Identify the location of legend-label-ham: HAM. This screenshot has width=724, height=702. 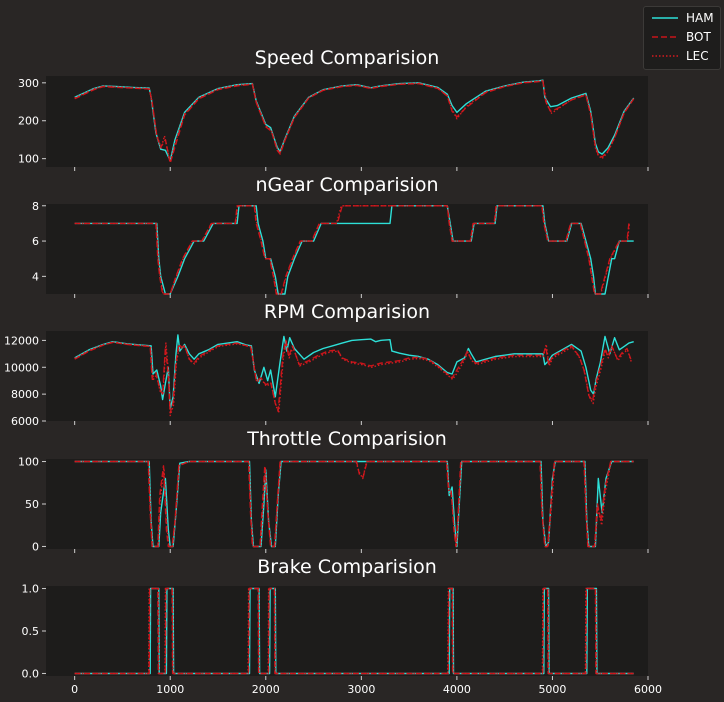
(700, 18).